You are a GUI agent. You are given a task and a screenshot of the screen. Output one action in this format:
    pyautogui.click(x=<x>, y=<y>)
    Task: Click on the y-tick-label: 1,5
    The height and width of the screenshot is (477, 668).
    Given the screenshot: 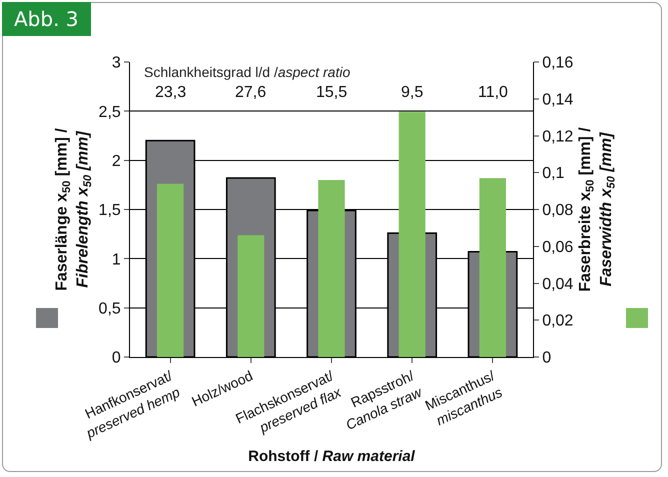 What is the action you would take?
    pyautogui.click(x=109, y=211)
    